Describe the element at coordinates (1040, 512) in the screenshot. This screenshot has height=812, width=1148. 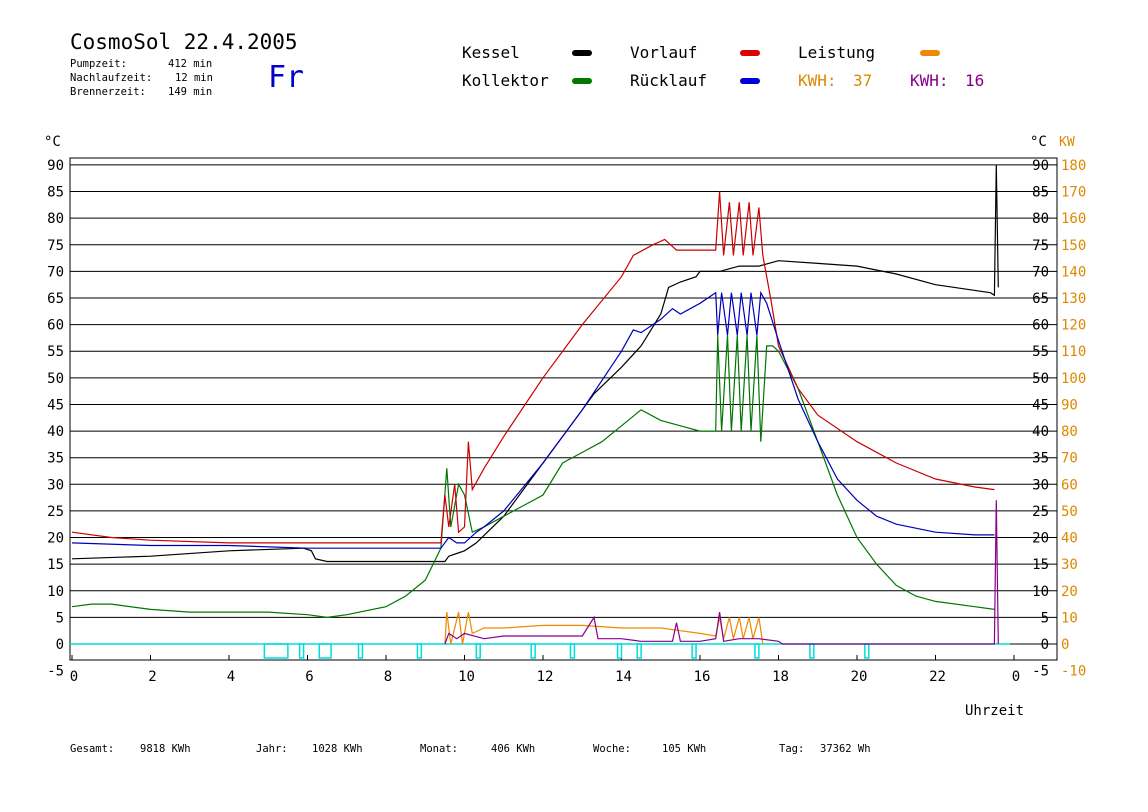
I see `y-tick-label-right-c: 25` at that location.